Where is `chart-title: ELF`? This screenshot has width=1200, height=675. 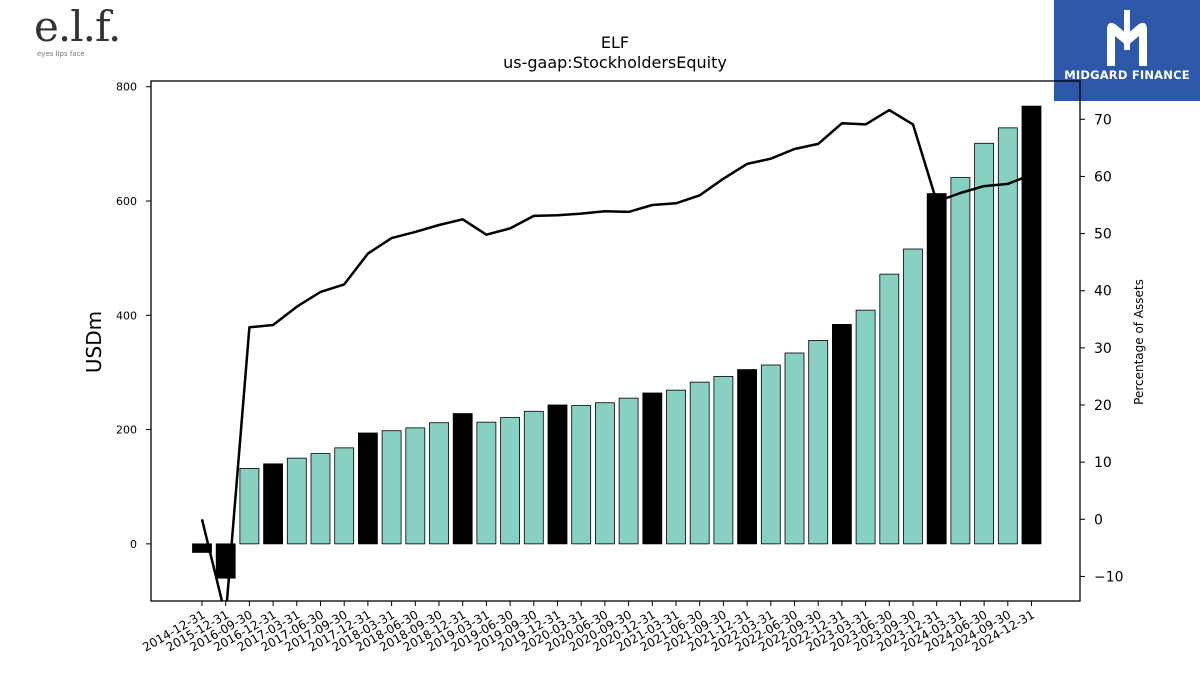 chart-title: ELF is located at coordinates (615, 42).